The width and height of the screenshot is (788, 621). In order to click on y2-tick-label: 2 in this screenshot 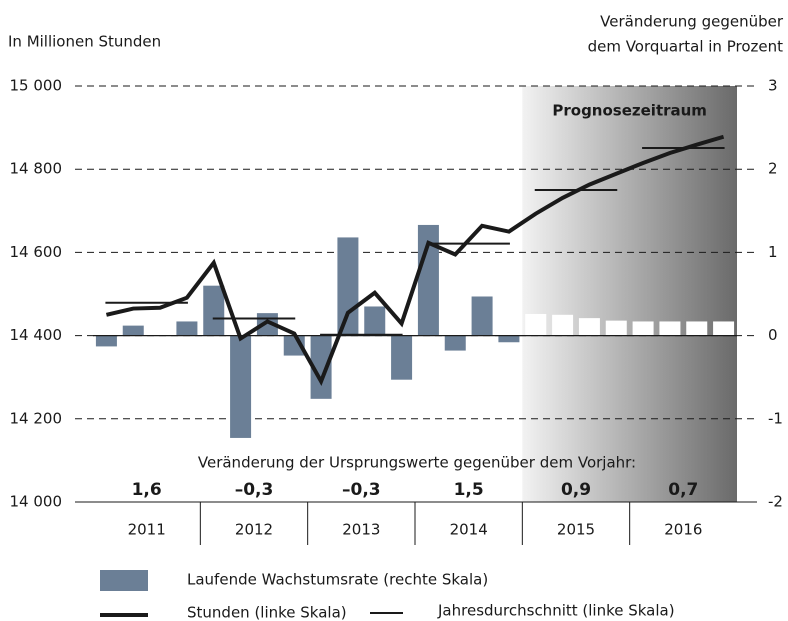, I will do `click(773, 169)`.